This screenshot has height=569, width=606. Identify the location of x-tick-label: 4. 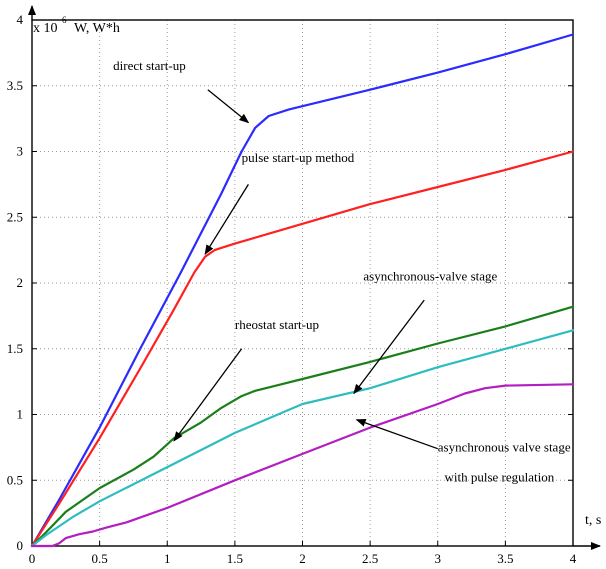
(573, 557).